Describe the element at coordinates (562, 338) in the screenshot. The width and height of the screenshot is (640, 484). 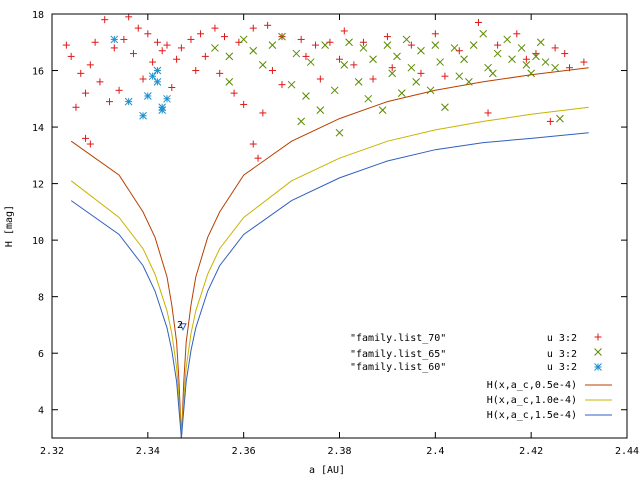
I see `legend-key-70: u 3:2` at that location.